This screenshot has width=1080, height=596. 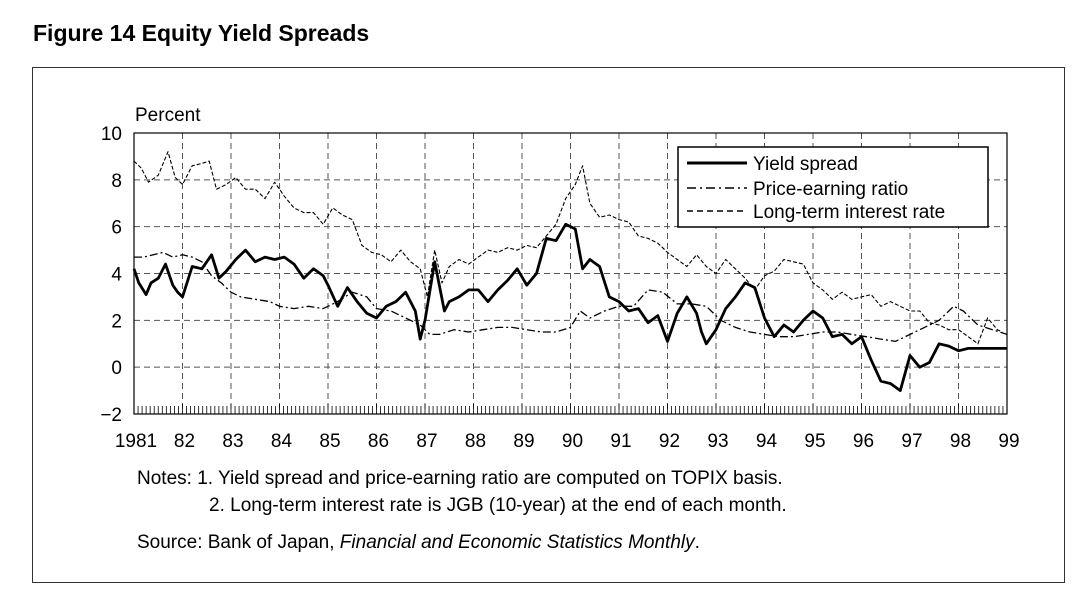 I want to click on x-tick-label: 97, so click(x=911, y=441).